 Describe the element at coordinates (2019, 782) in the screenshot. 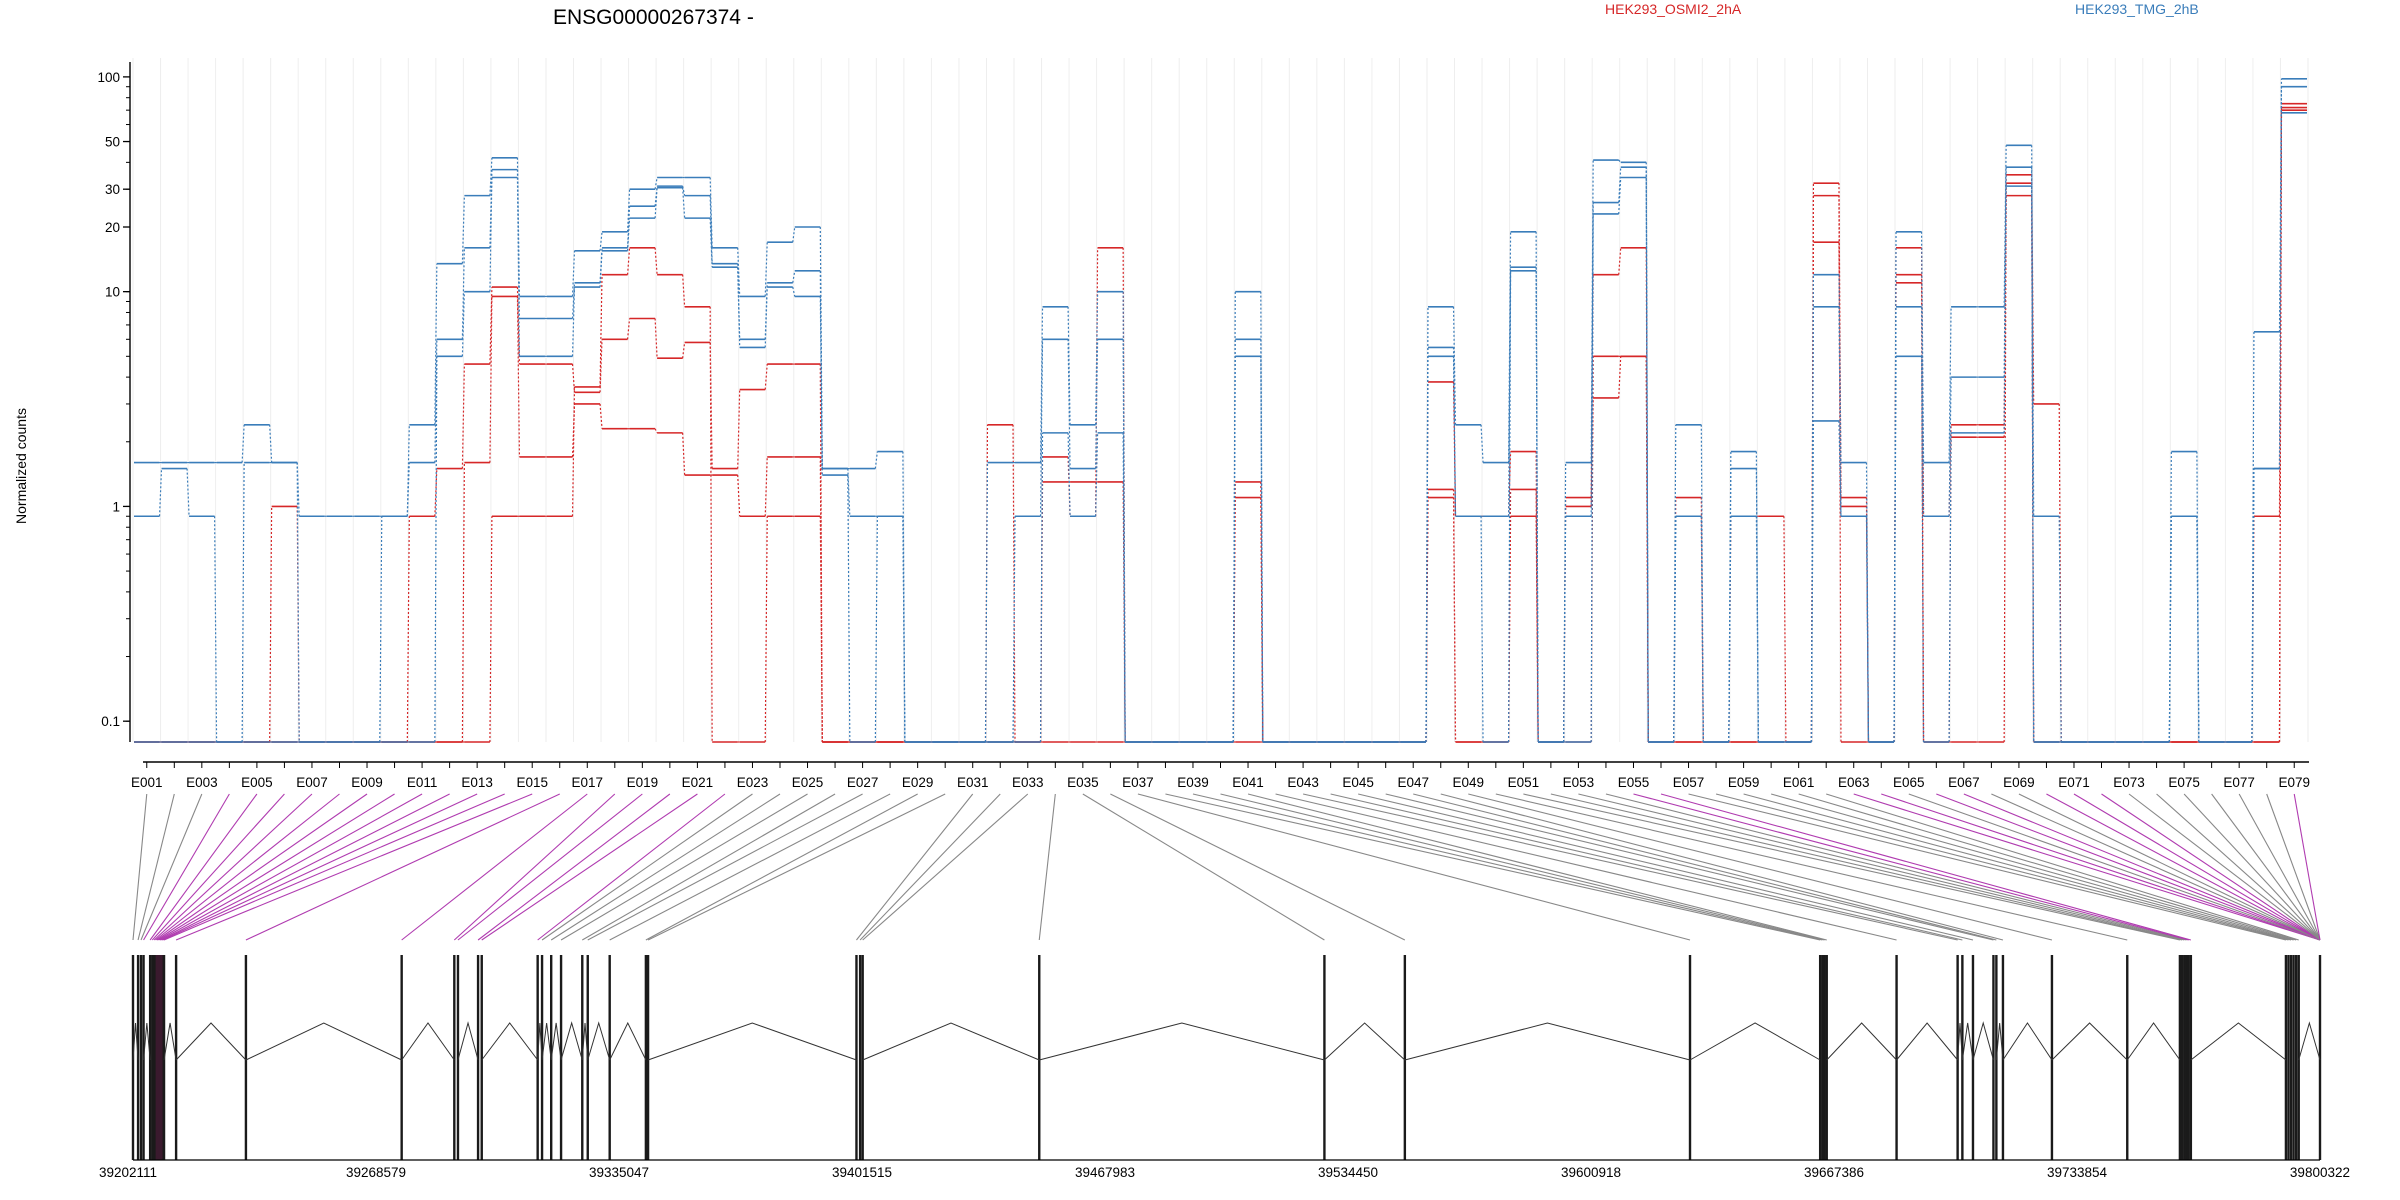

I see `exon-tick-label: E069` at that location.